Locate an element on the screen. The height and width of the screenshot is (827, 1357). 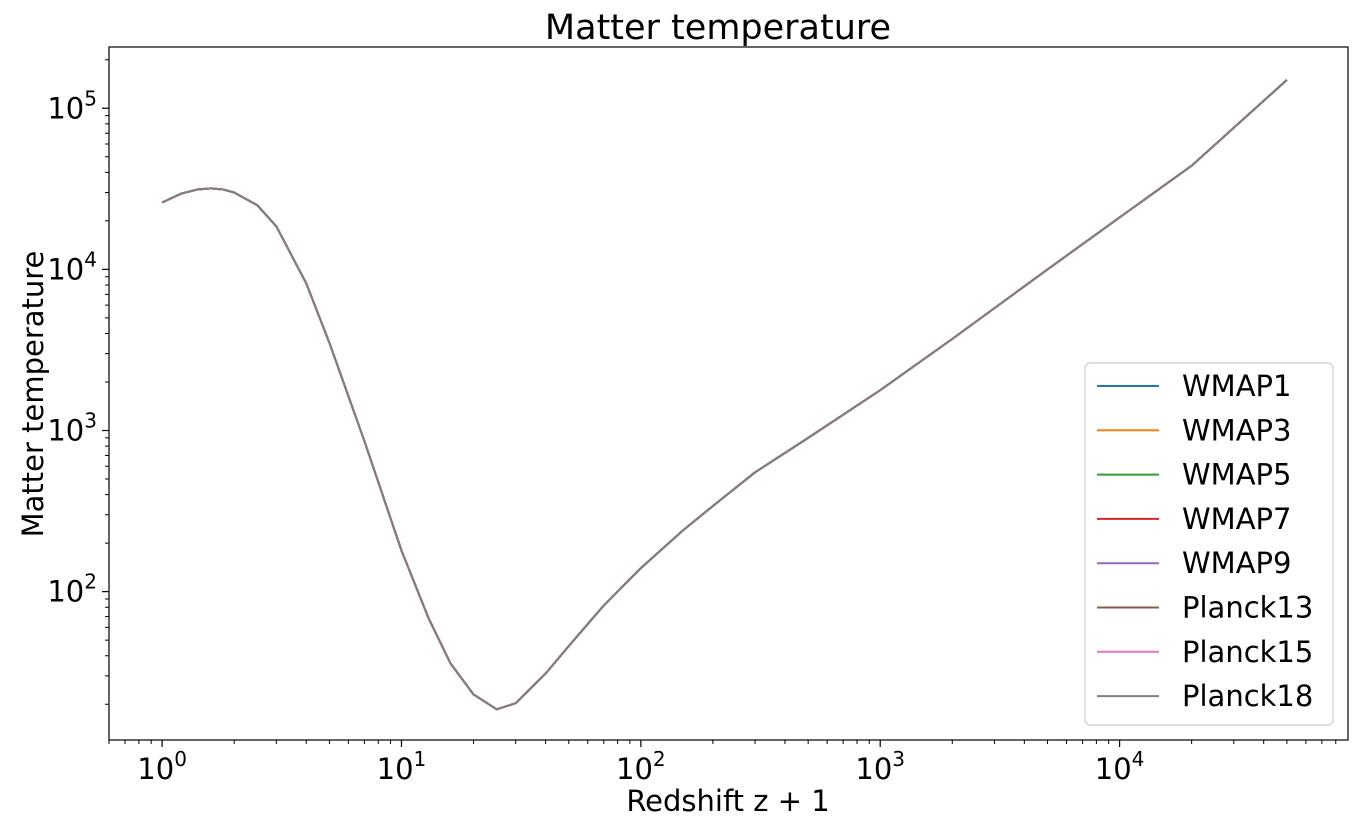
x-tick-label: 10³ is located at coordinates (880, 766).